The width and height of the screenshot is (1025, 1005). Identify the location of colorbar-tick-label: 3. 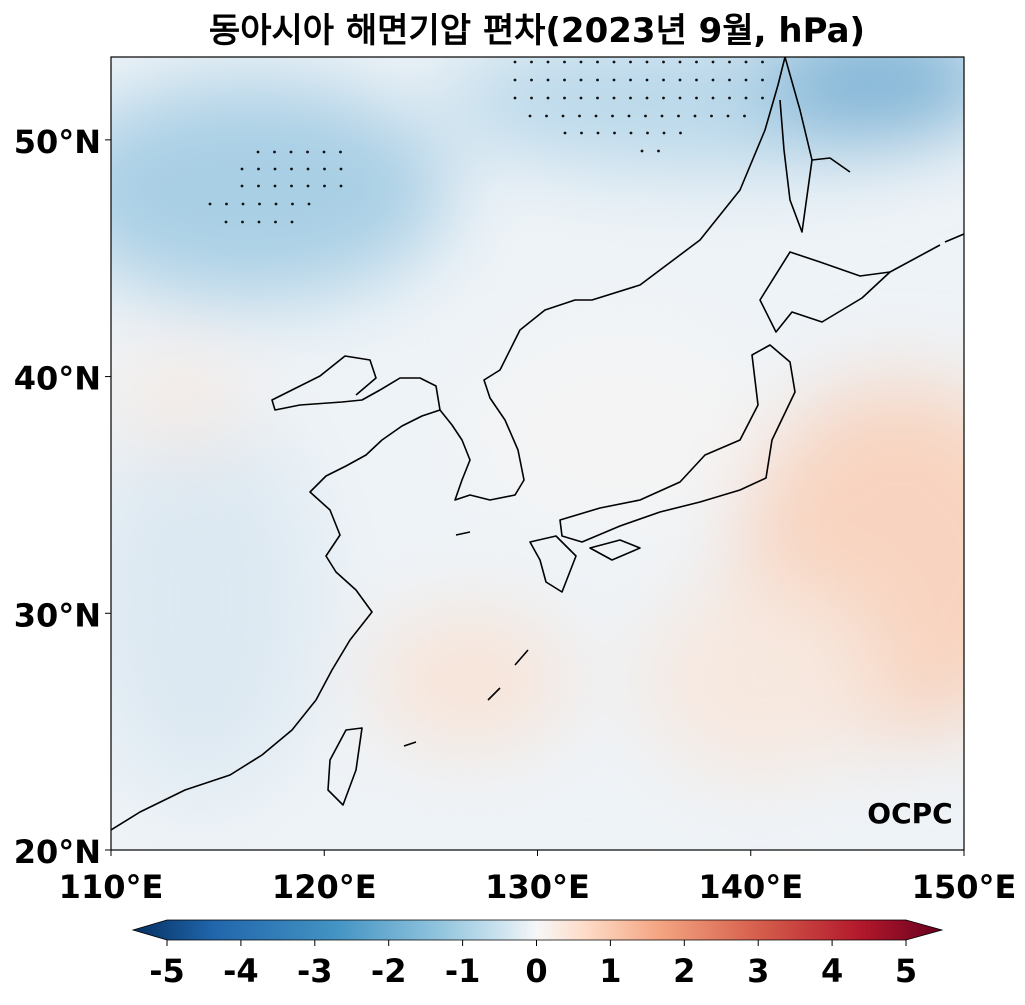
(758, 971).